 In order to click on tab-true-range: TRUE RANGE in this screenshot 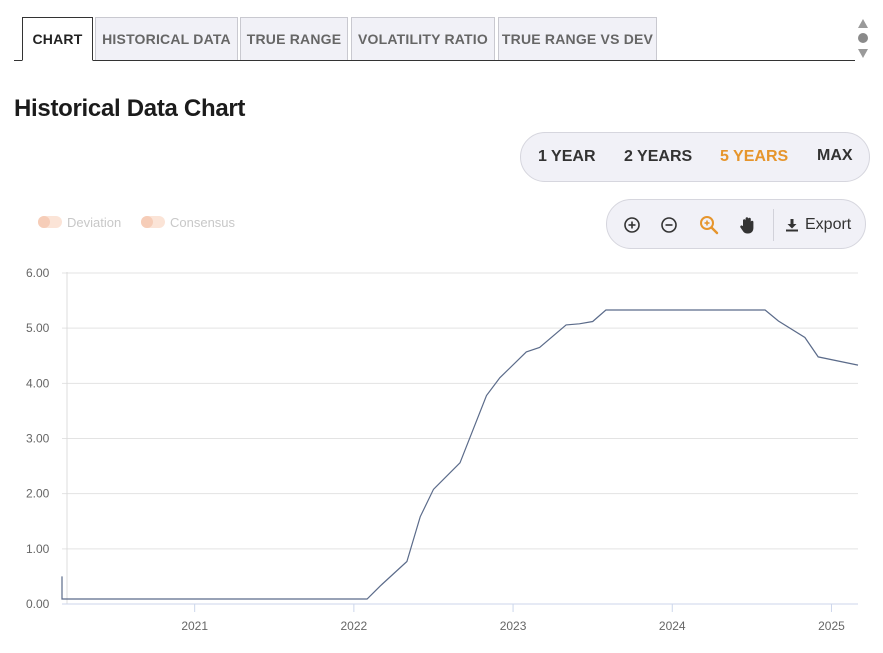, I will do `click(294, 38)`.